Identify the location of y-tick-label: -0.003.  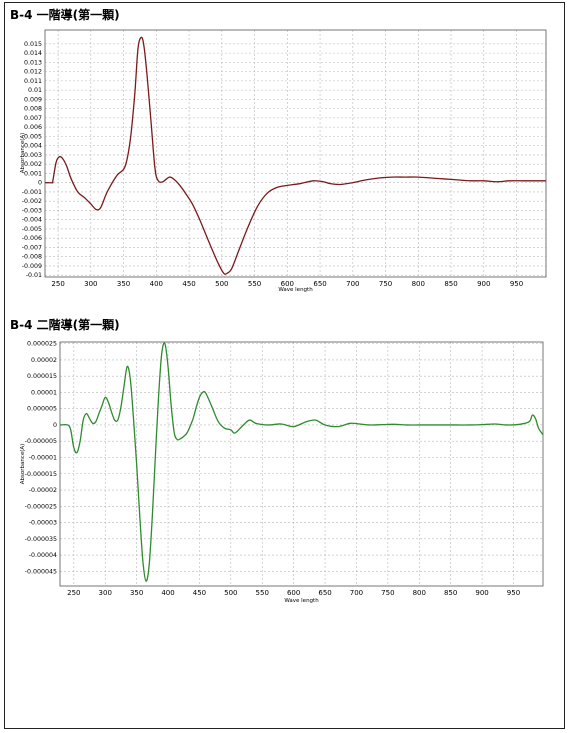
(32, 210).